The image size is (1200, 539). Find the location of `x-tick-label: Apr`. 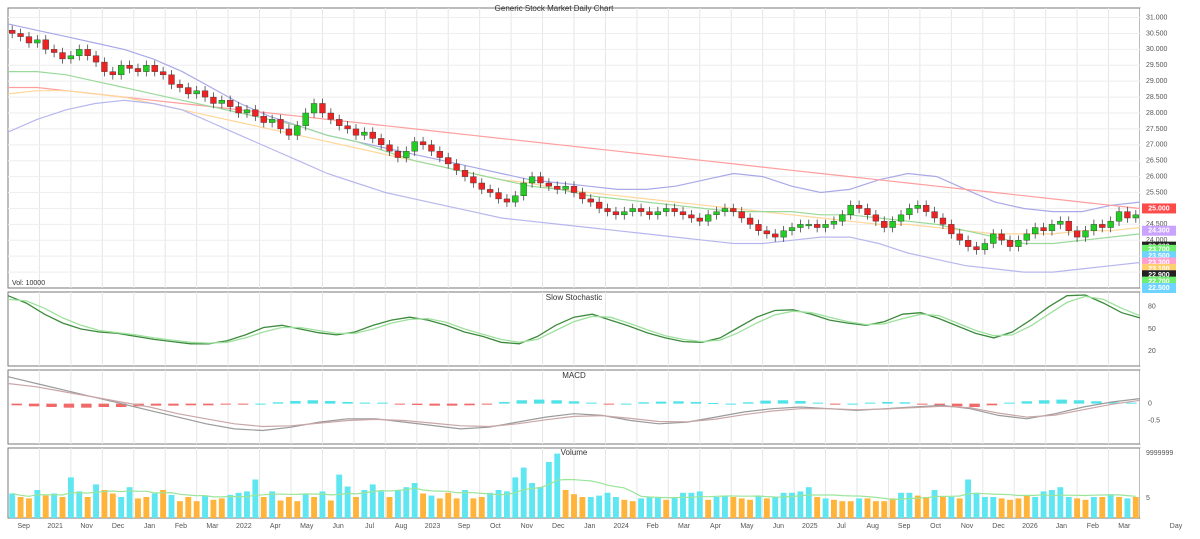

x-tick-label: Apr is located at coordinates (276, 526).